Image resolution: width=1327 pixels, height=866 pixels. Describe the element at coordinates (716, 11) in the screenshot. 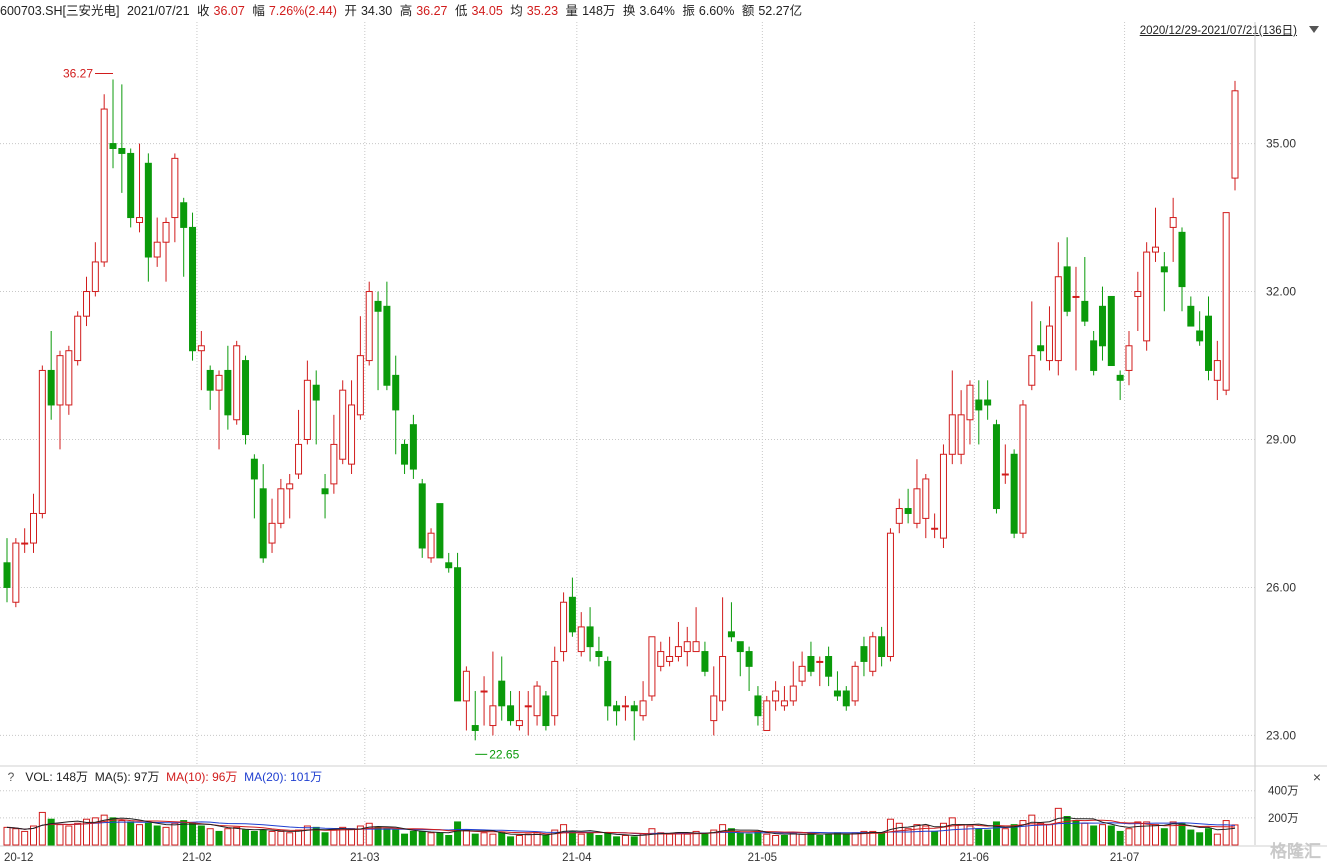

I see `amplitude-value: 6.60%` at that location.